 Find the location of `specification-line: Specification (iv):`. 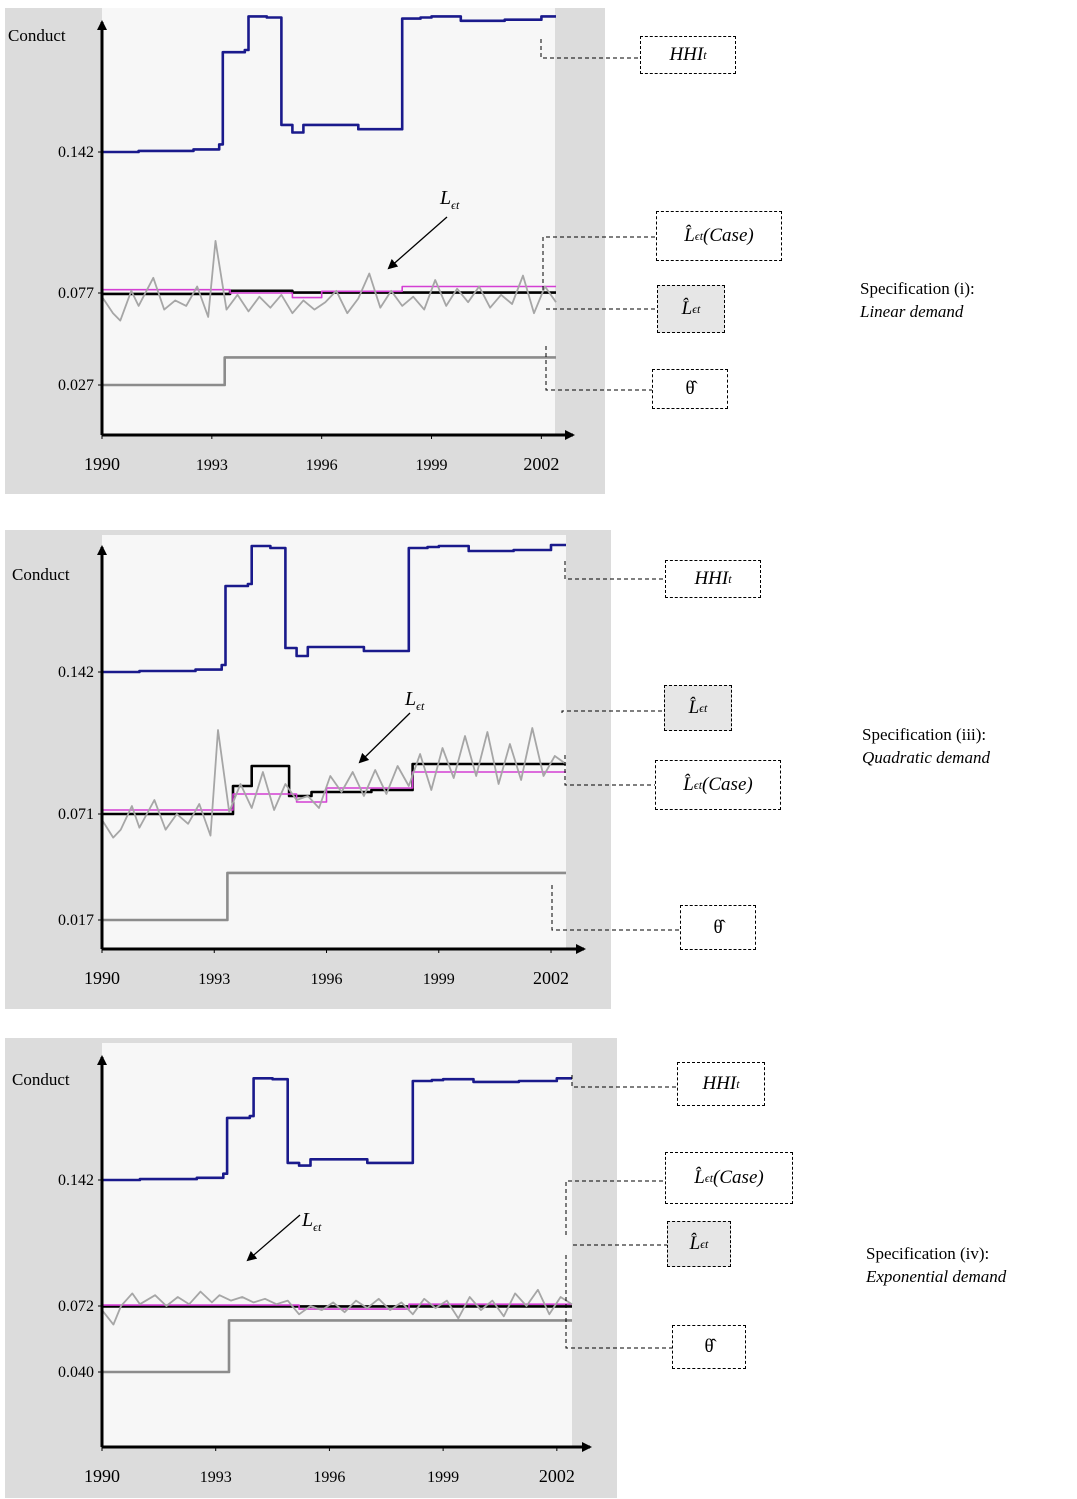

specification-line: Specification (iv): is located at coordinates (928, 1253).